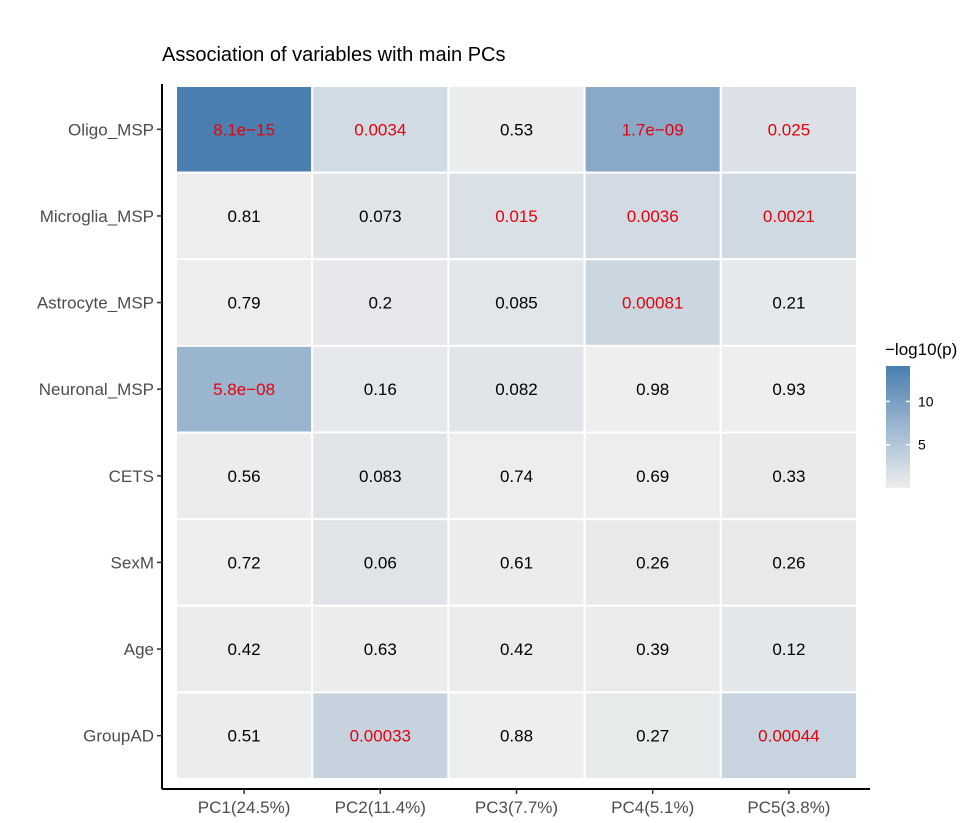  What do you see at coordinates (244, 807) in the screenshot?
I see `x-tick-label: PC1(24.5%)` at bounding box center [244, 807].